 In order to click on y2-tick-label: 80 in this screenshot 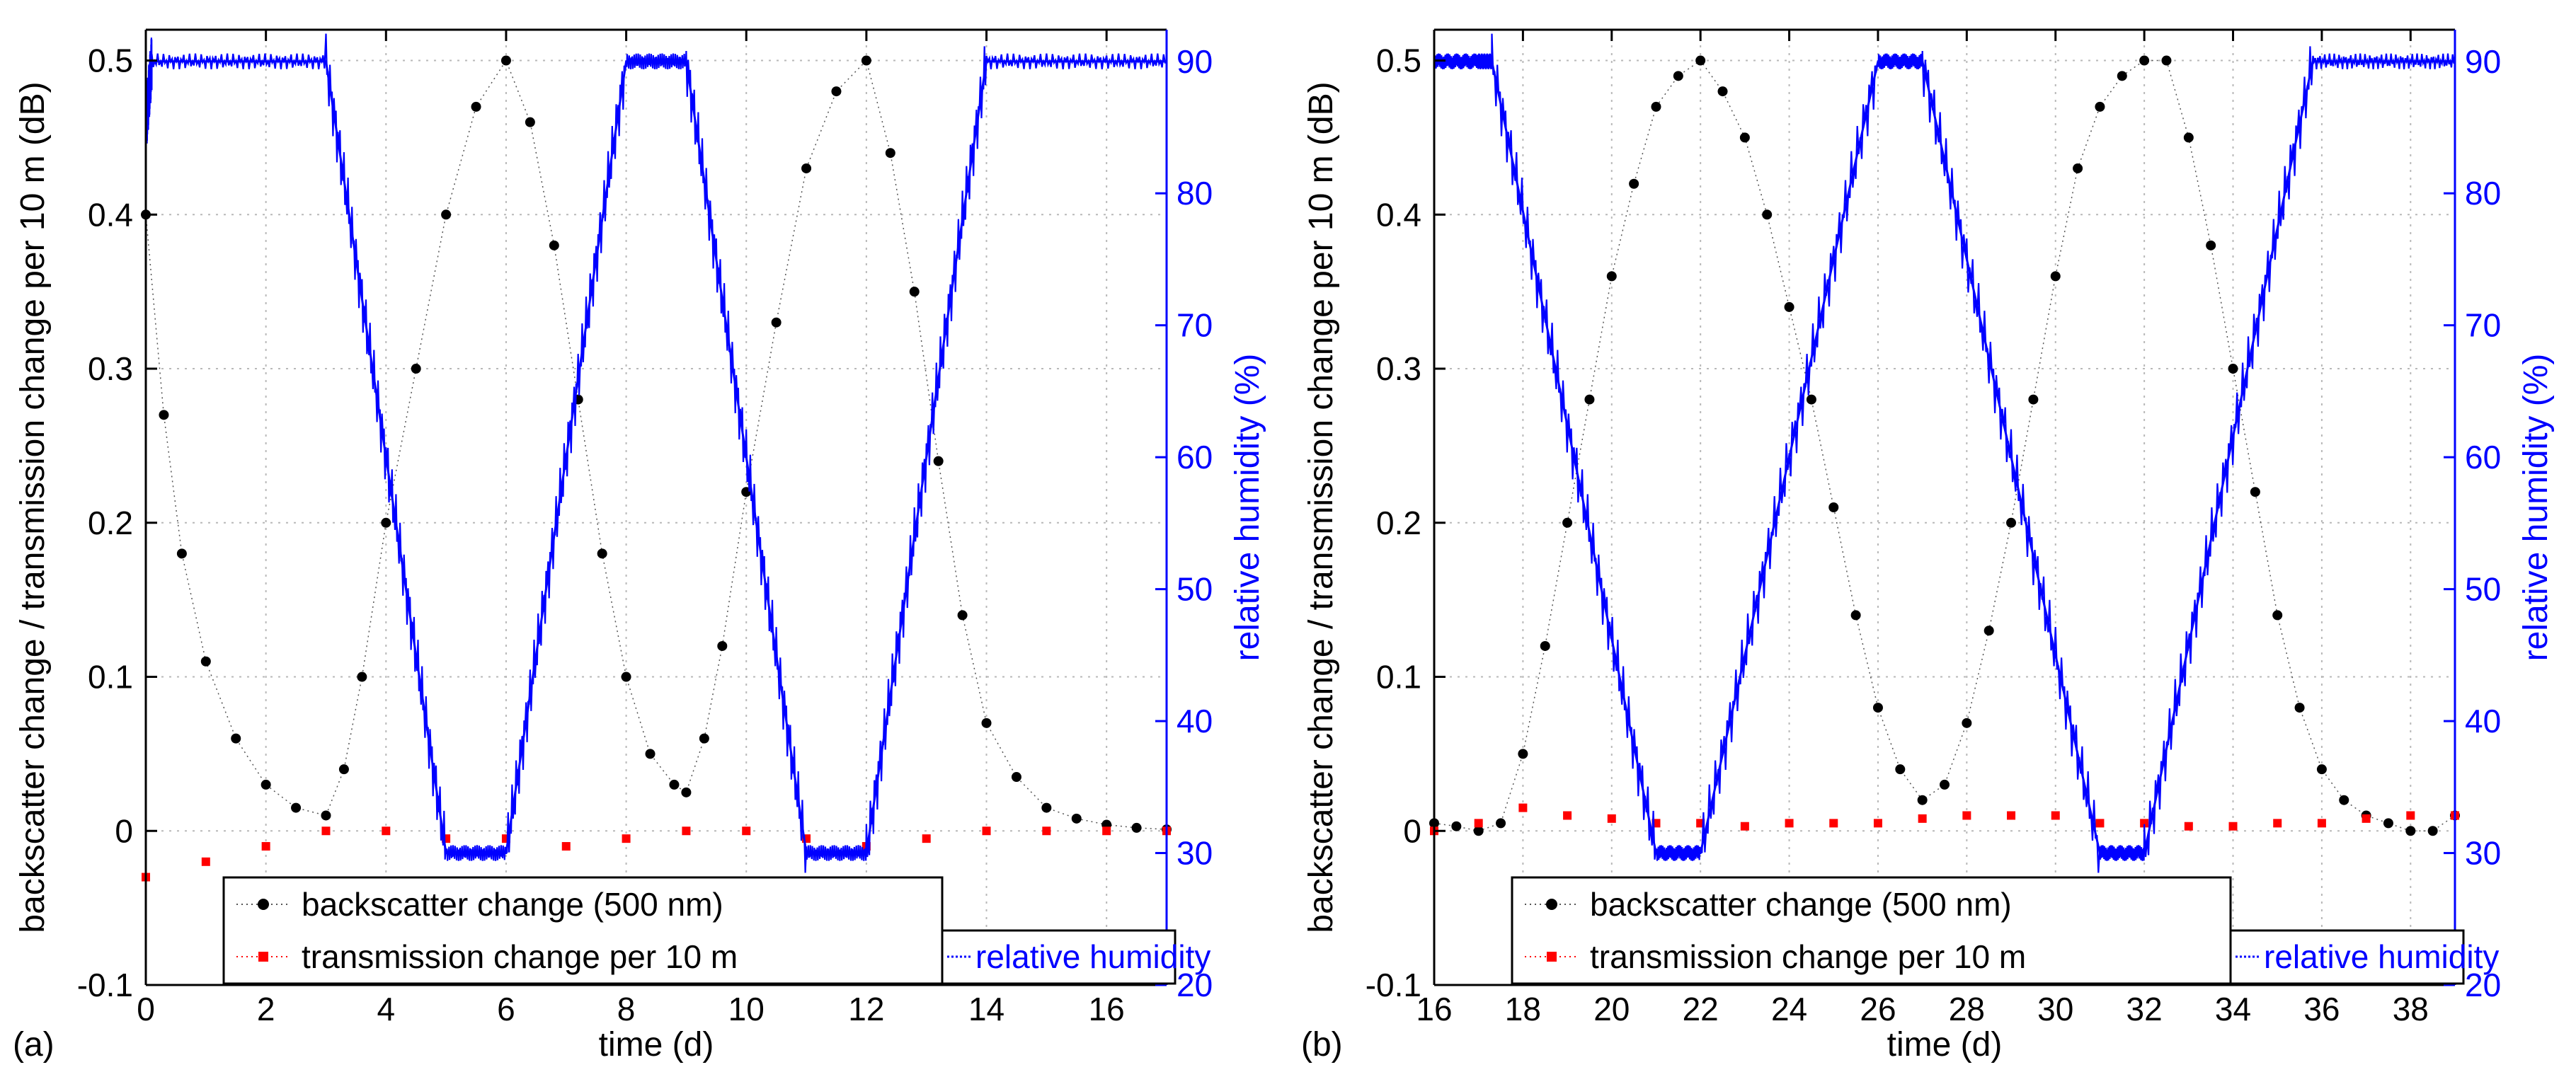, I will do `click(2483, 193)`.